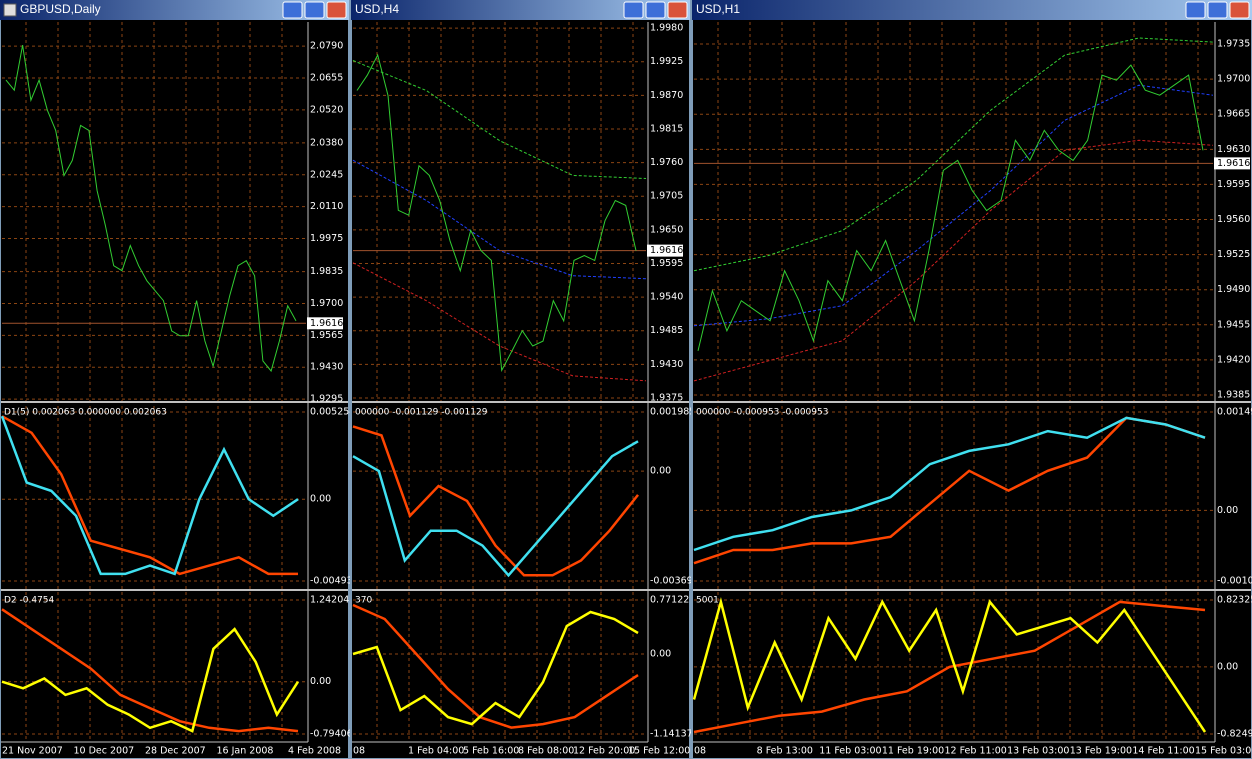  I want to click on time-label: 28 Dec 2007, so click(175, 751).